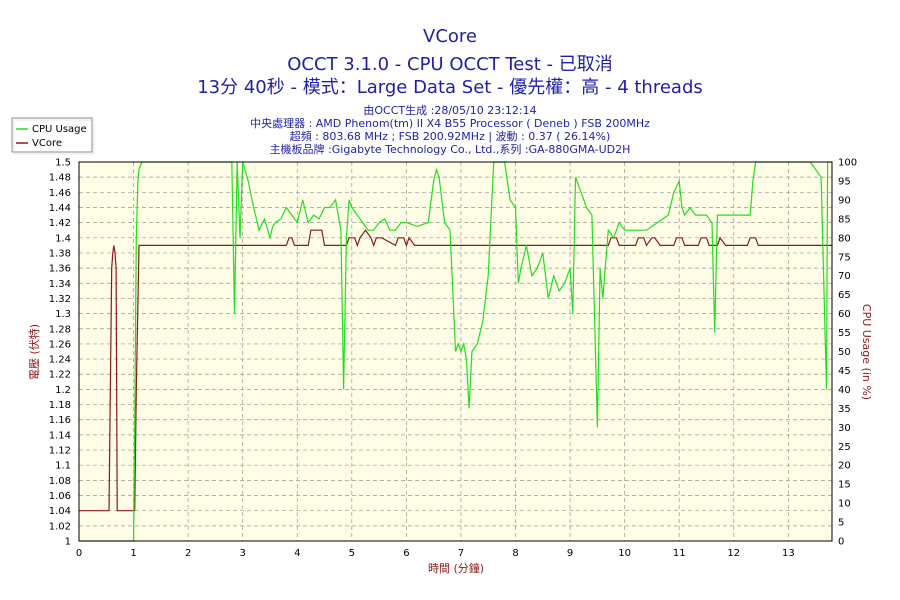 The width and height of the screenshot is (900, 600). What do you see at coordinates (60, 208) in the screenshot?
I see `y-left-tick-label: 1.44` at bounding box center [60, 208].